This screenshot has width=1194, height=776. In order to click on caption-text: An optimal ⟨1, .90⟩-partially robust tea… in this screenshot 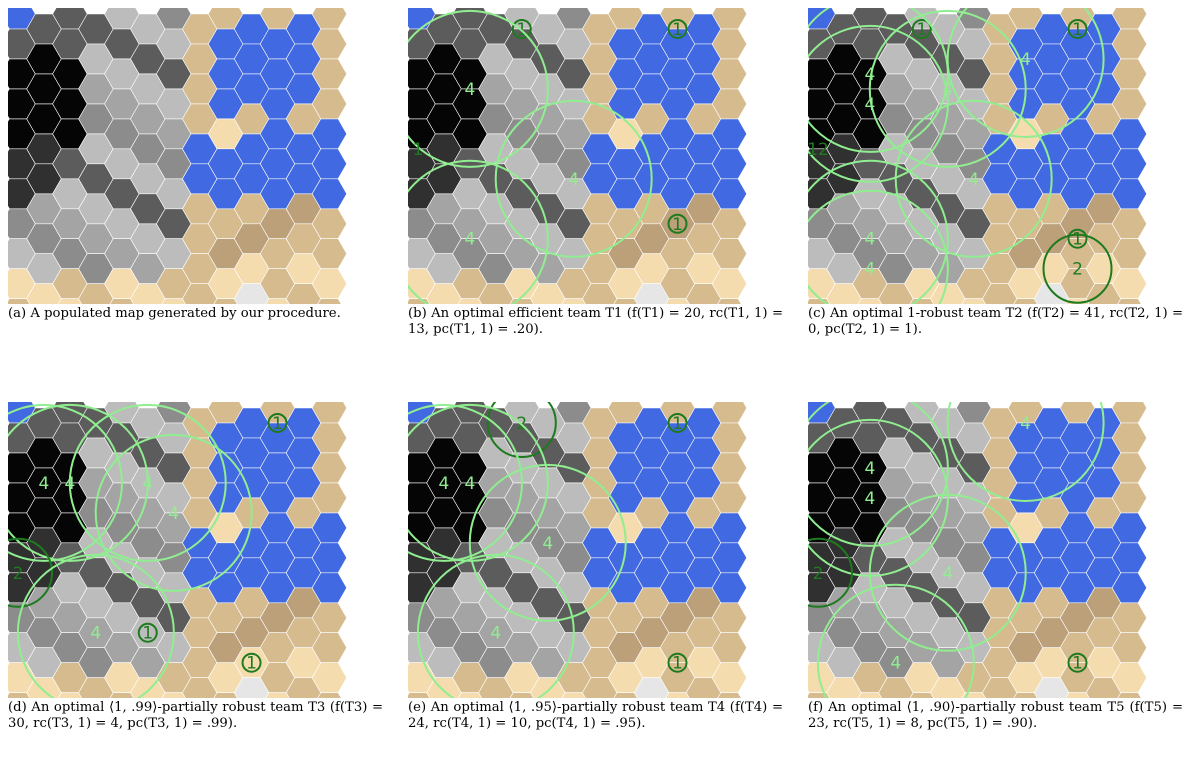, I will do `click(995, 715)`.